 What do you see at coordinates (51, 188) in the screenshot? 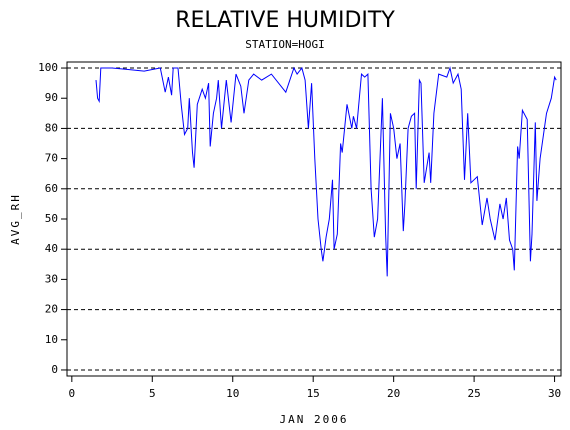
I see `y-tick-label: 60` at bounding box center [51, 188].